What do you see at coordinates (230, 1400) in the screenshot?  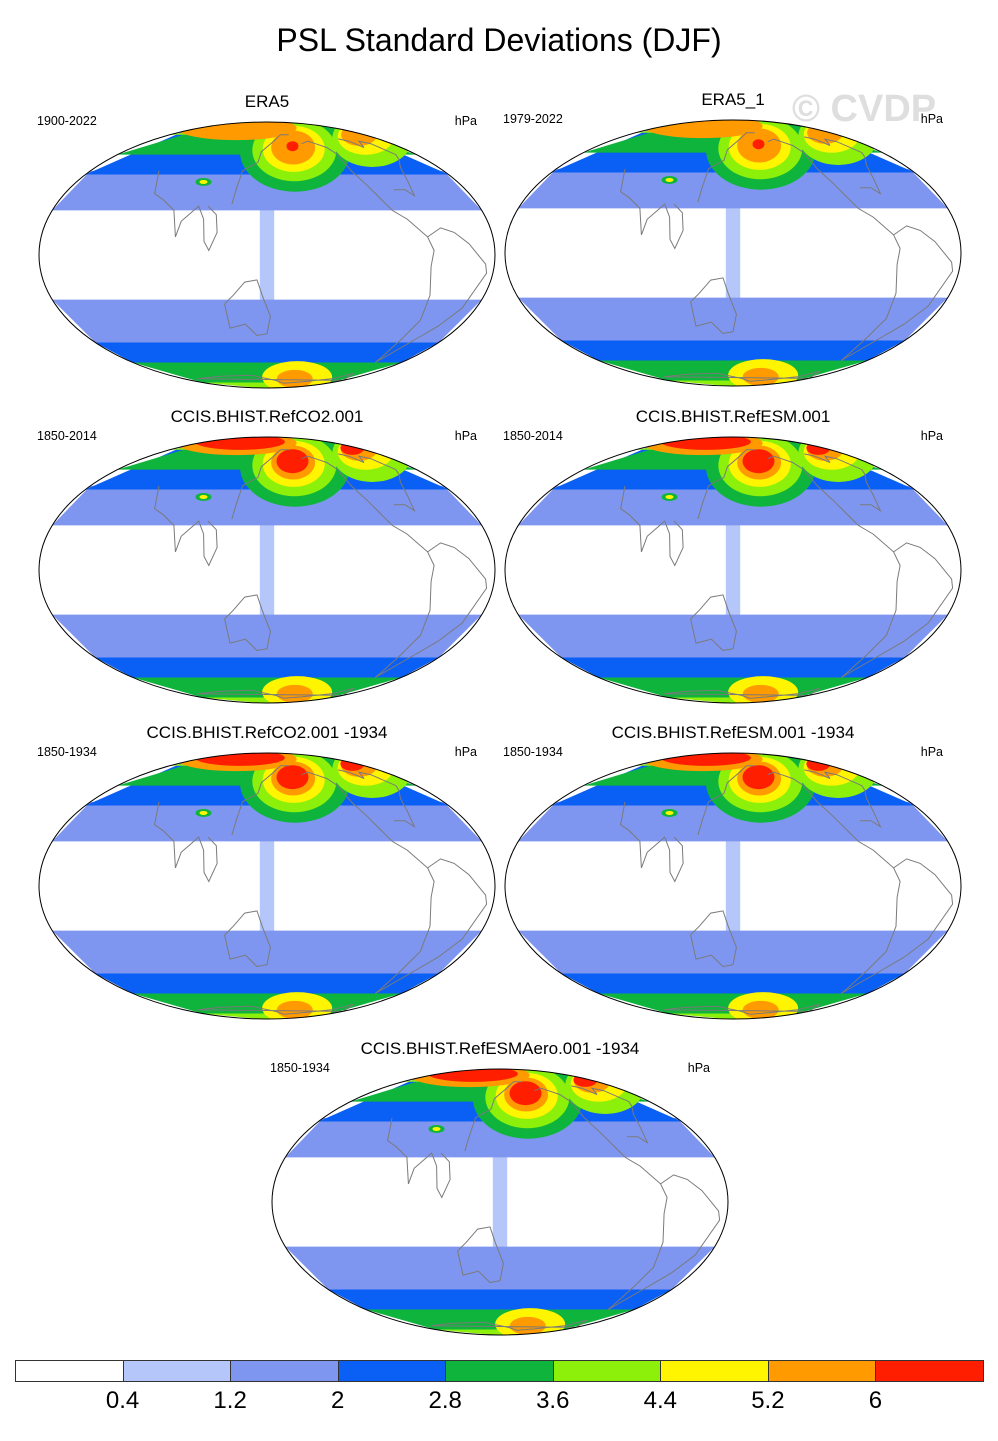 I see `colorbar-label: 1.2` at bounding box center [230, 1400].